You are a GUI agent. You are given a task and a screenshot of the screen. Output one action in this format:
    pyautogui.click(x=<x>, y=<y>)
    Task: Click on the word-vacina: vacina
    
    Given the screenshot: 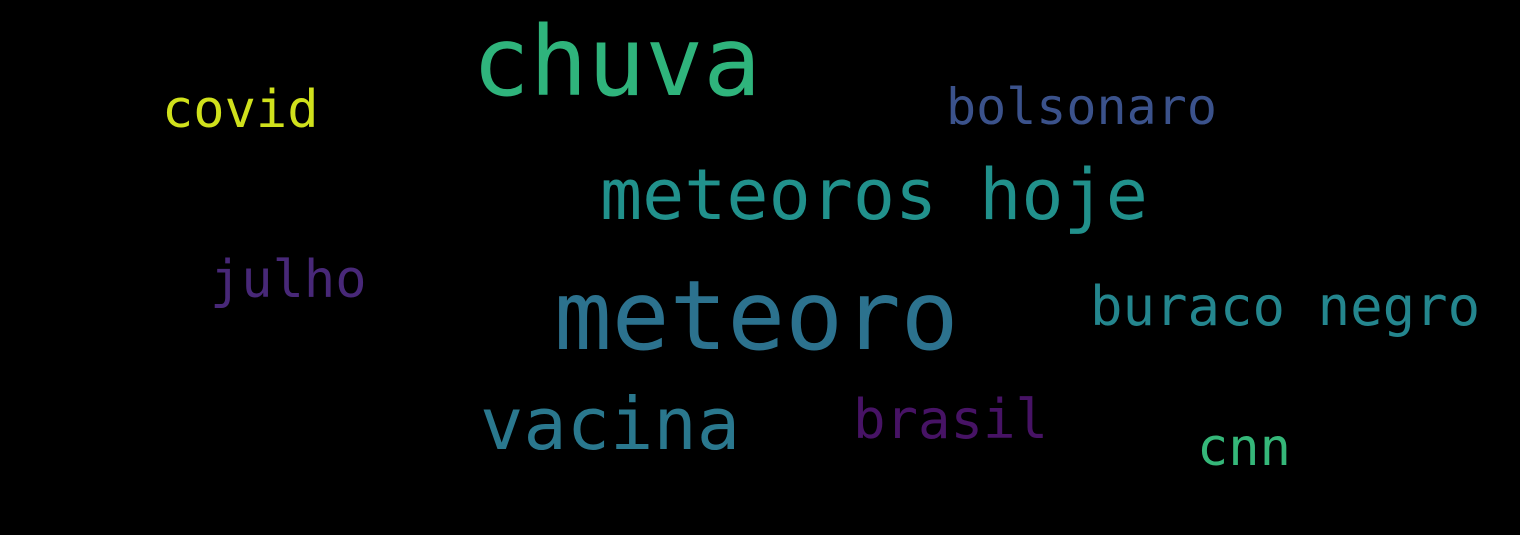 What is the action you would take?
    pyautogui.click(x=610, y=424)
    